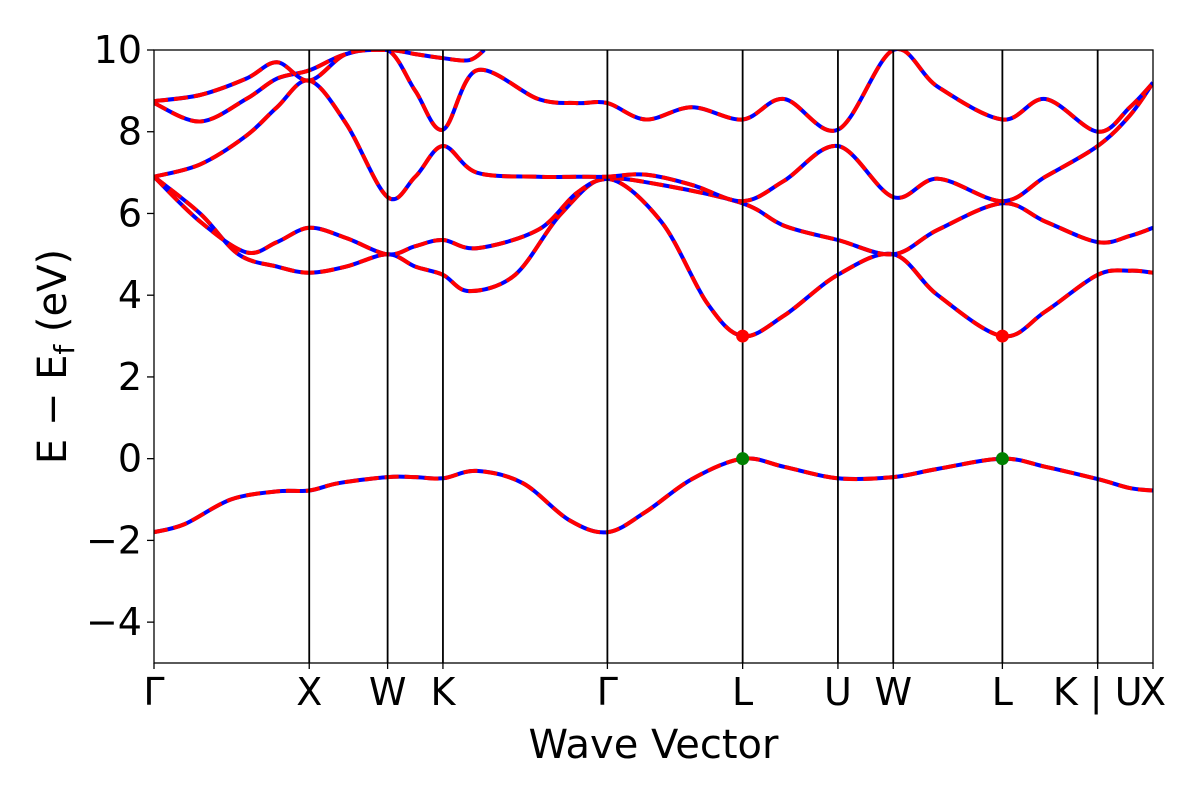 The width and height of the screenshot is (1200, 800). What do you see at coordinates (118, 50) in the screenshot?
I see `y-tick-label-8: 10` at bounding box center [118, 50].